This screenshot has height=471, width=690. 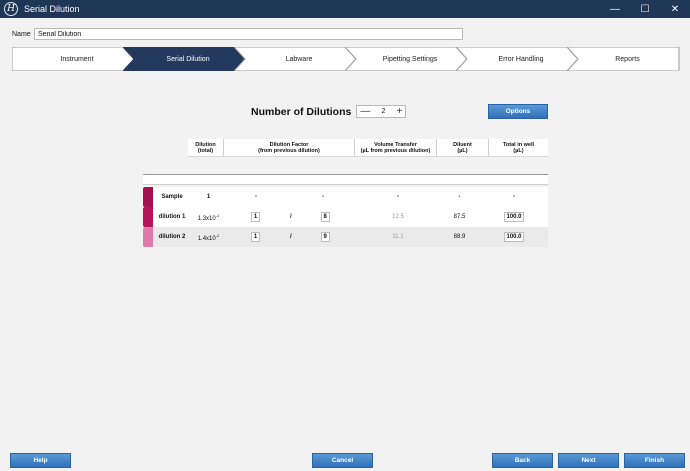 I want to click on header-dilution: Dilution (total), so click(x=205, y=148).